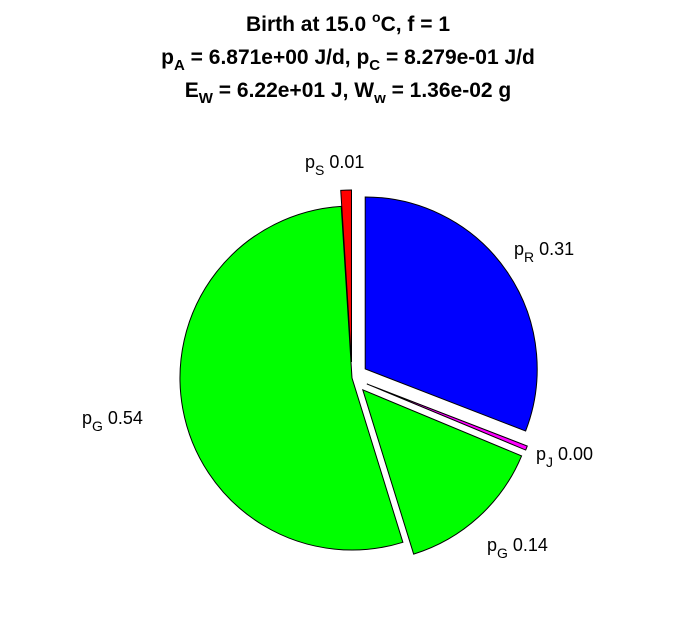 The image size is (696, 618). I want to click on title-line-3: EW = 6.22e+01 J, Ww = 1.36e-02 g, so click(348, 93).